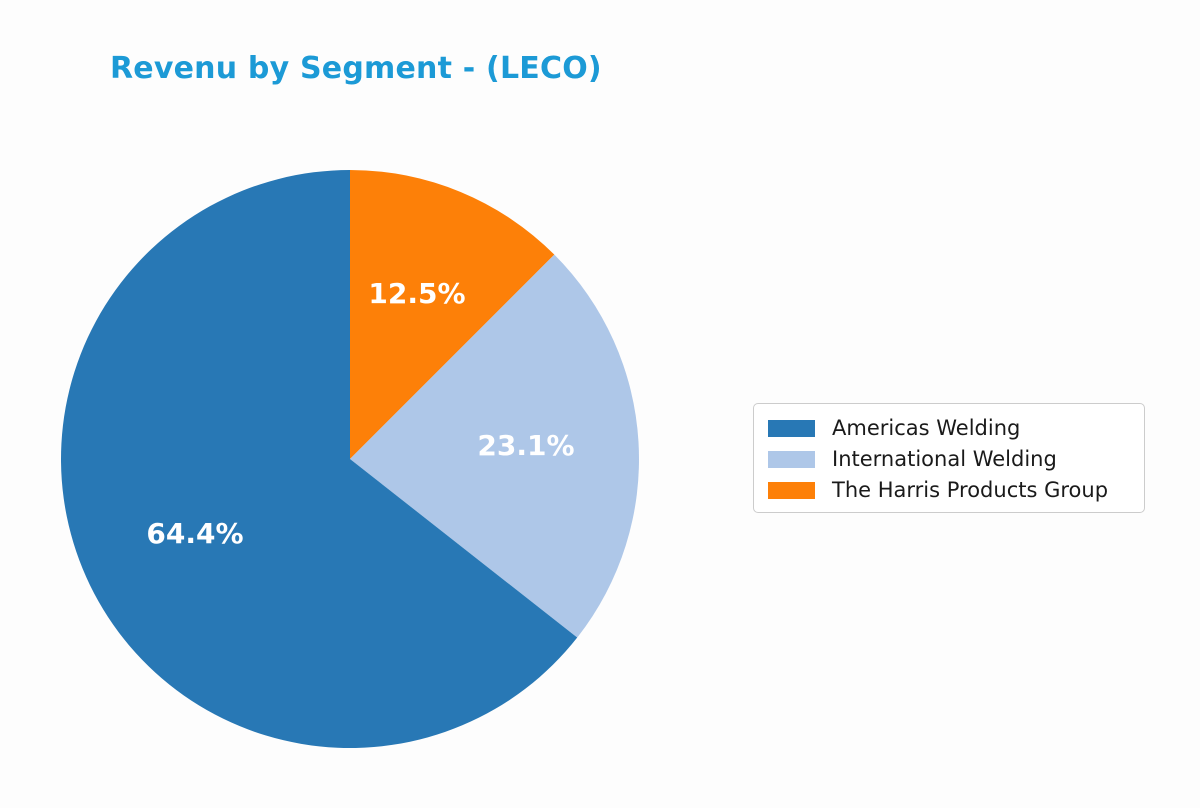 The image size is (1200, 808). What do you see at coordinates (194, 533) in the screenshot?
I see `pie-data-label: 64.4%` at bounding box center [194, 533].